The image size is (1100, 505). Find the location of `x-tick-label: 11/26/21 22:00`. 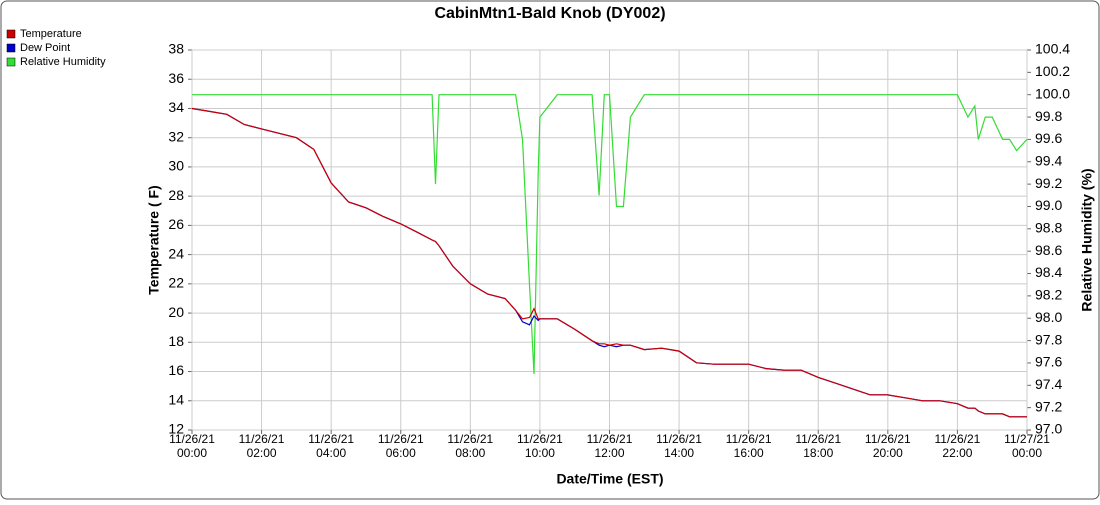

x-tick-label: 11/26/21 22:00 is located at coordinates (958, 446).